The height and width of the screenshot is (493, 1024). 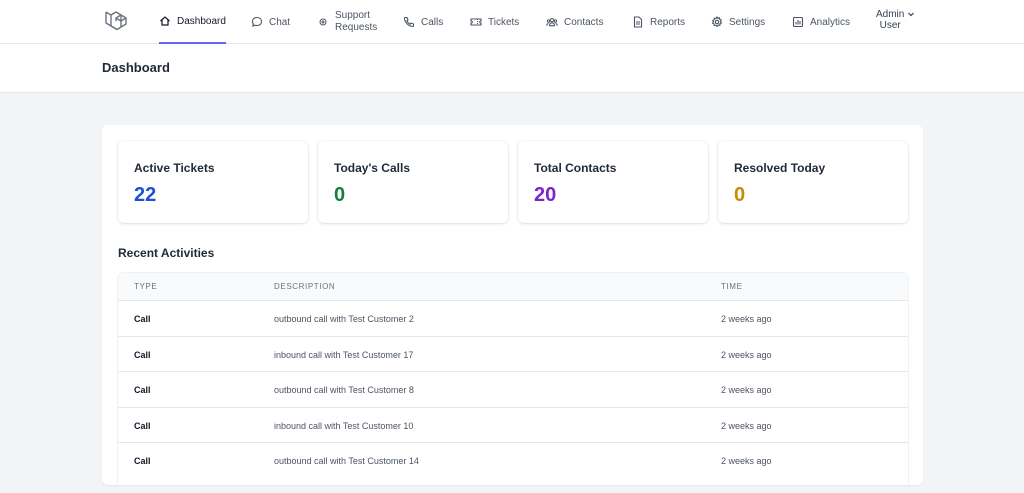 What do you see at coordinates (356, 21) in the screenshot?
I see `nav-support-requests-label: Support Requests` at bounding box center [356, 21].